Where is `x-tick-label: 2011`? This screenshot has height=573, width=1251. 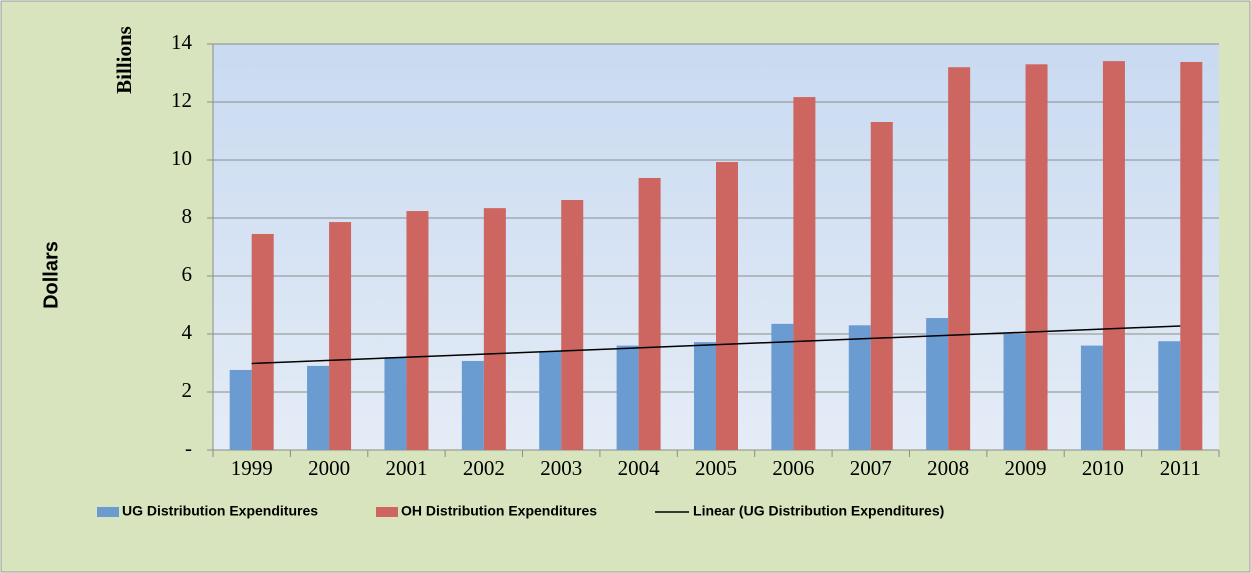
x-tick-label: 2011 is located at coordinates (1180, 468).